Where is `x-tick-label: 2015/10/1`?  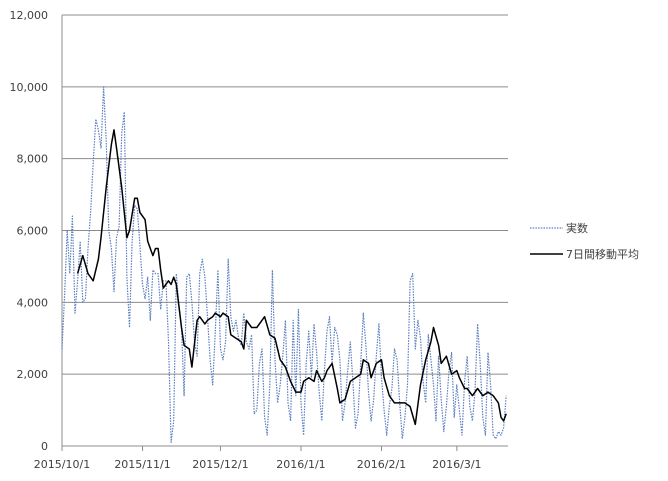 x-tick-label: 2015/10/1 is located at coordinates (62, 464).